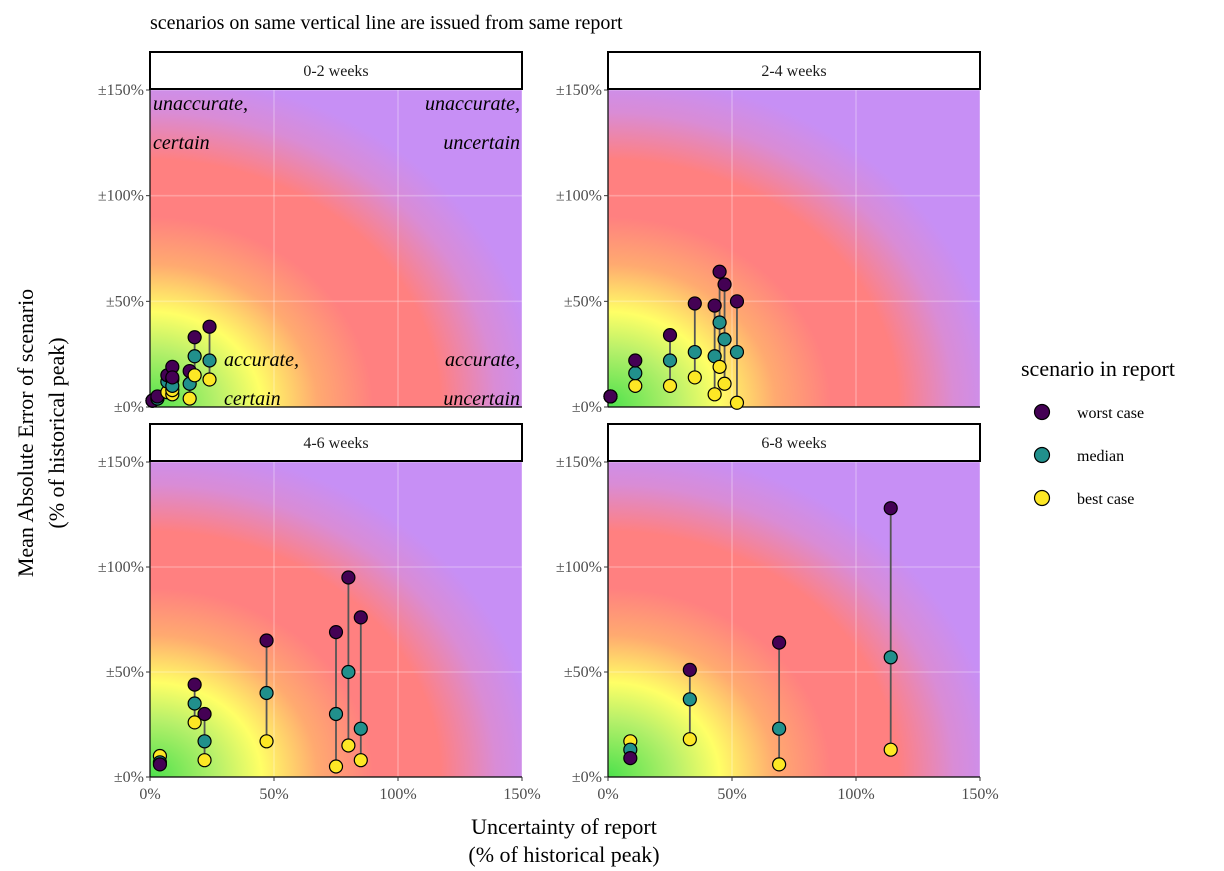 The image size is (1224, 871). Describe the element at coordinates (1042, 412) in the screenshot. I see `legend-swatch-worst-case` at that location.